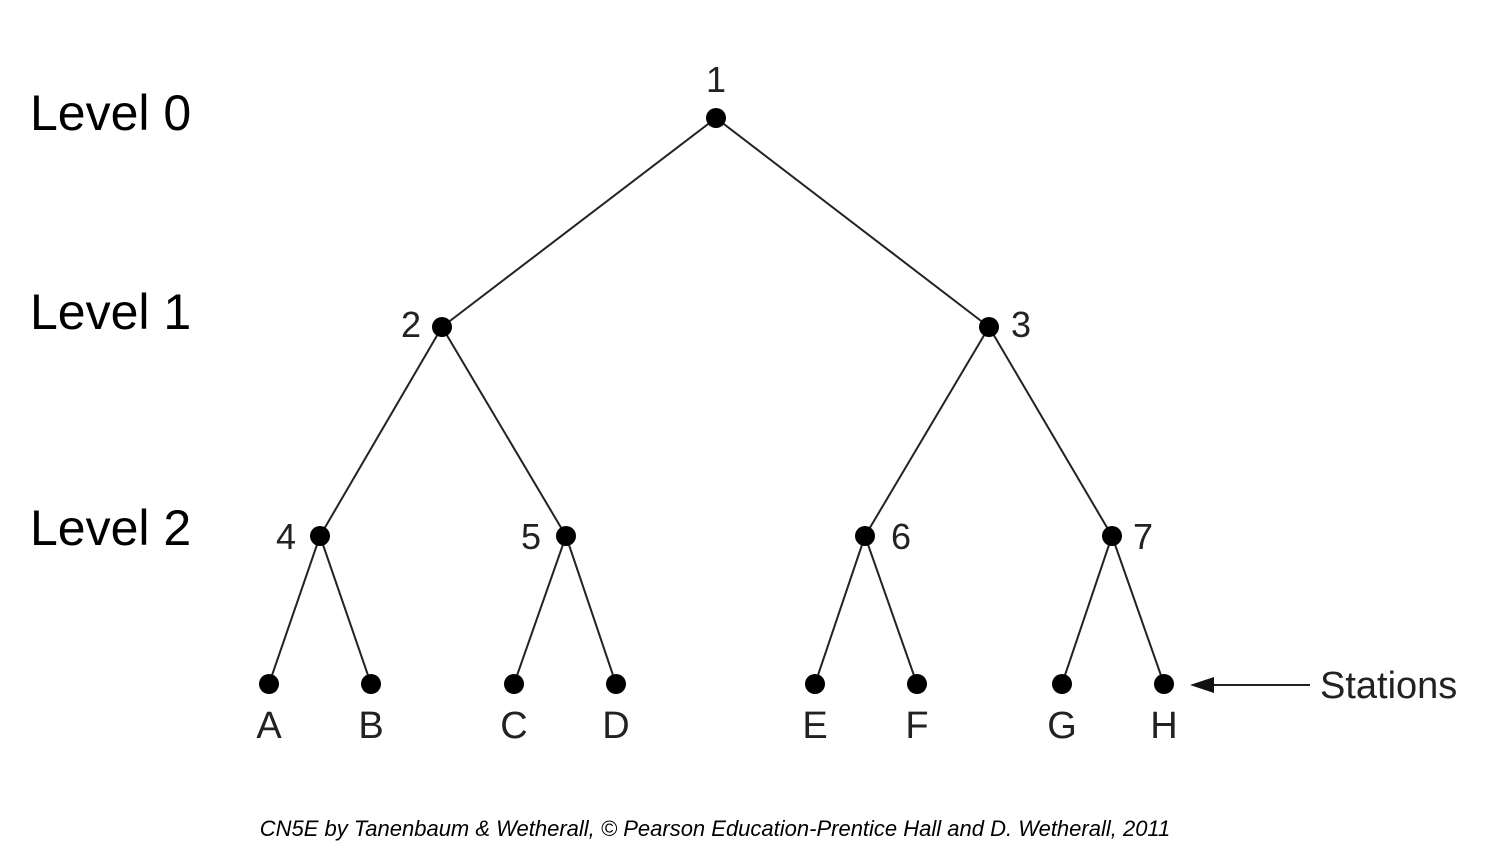 The width and height of the screenshot is (1490, 850). Describe the element at coordinates (1202, 685) in the screenshot. I see `stations-arrow-head` at that location.